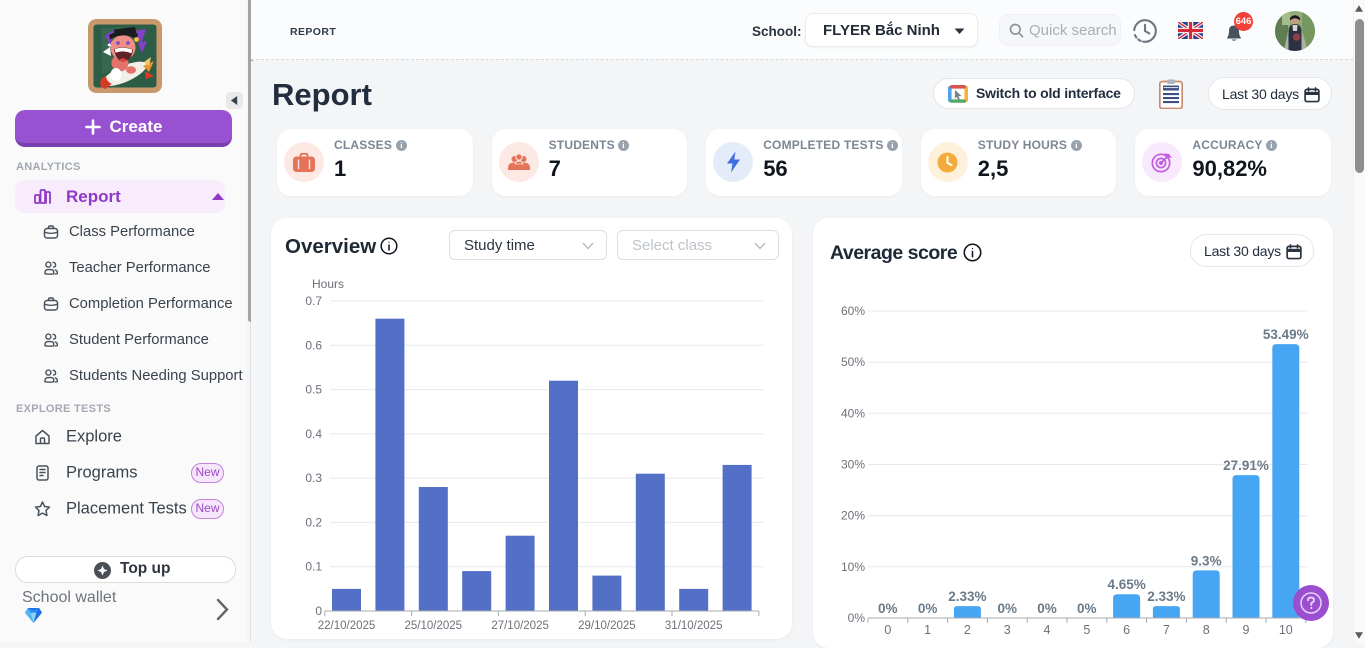  I want to click on svg-text: 0.4, so click(313, 434).